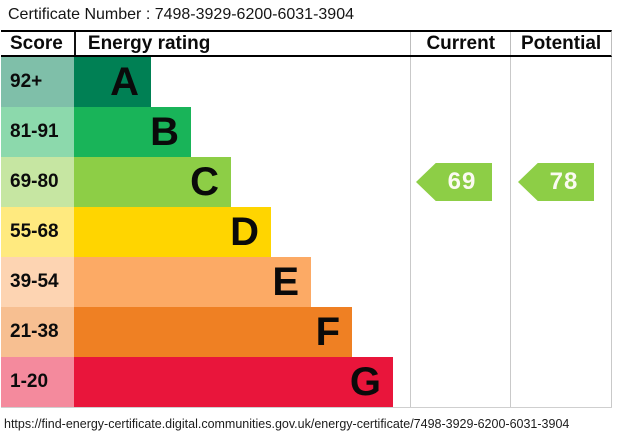 Image resolution: width=620 pixels, height=440 pixels. I want to click on rating-letter-e: E, so click(285, 282).